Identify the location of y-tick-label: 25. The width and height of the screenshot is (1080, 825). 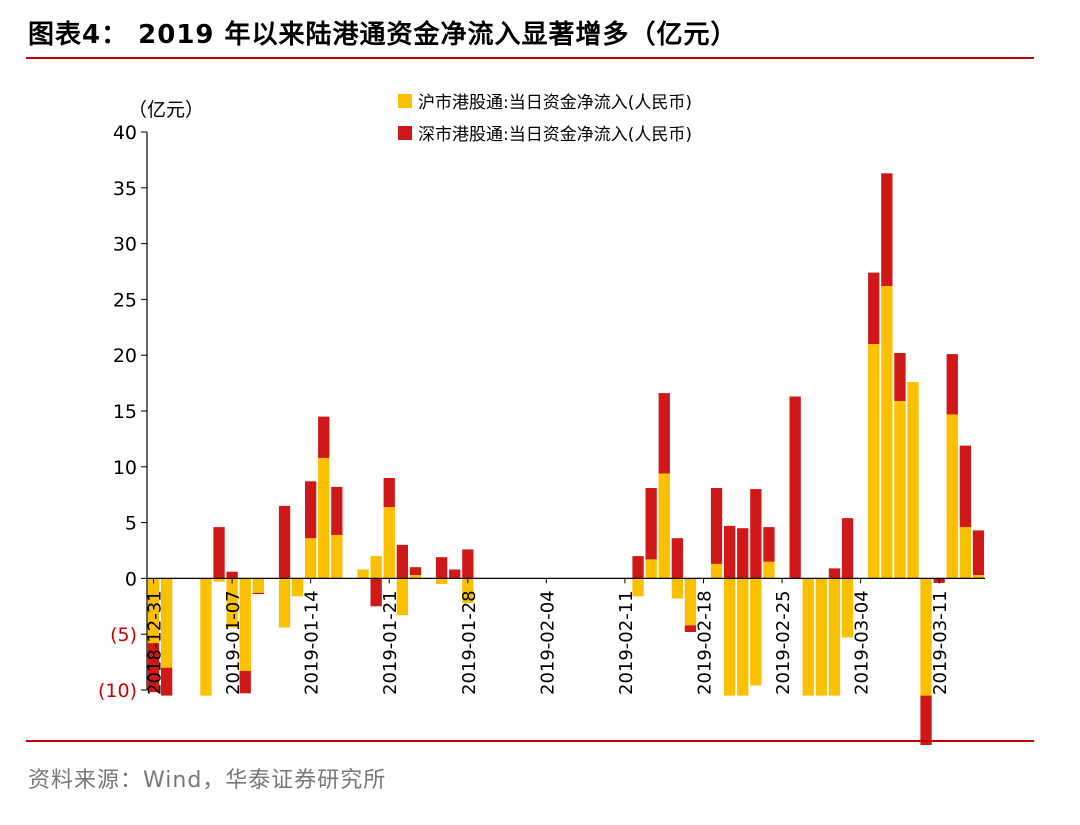
(125, 300).